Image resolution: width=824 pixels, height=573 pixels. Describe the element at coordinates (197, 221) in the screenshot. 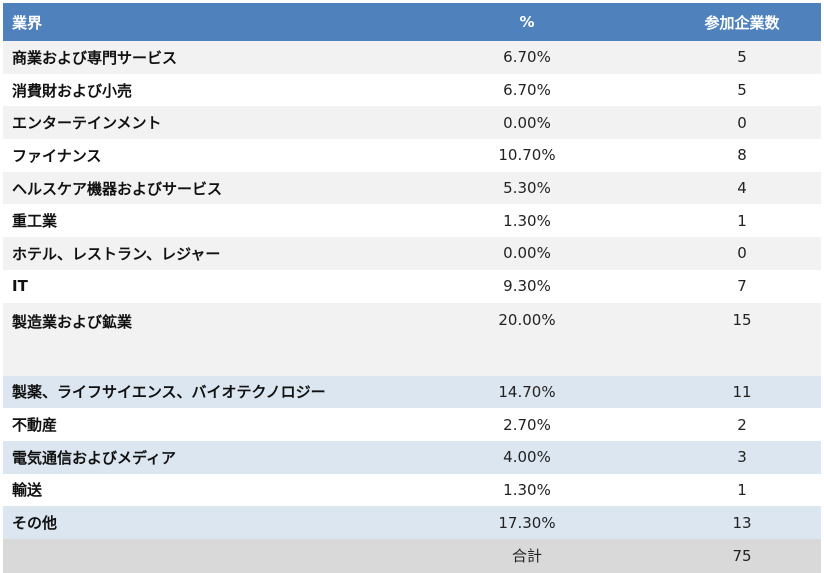

I see `industry-cell: 重工業` at that location.